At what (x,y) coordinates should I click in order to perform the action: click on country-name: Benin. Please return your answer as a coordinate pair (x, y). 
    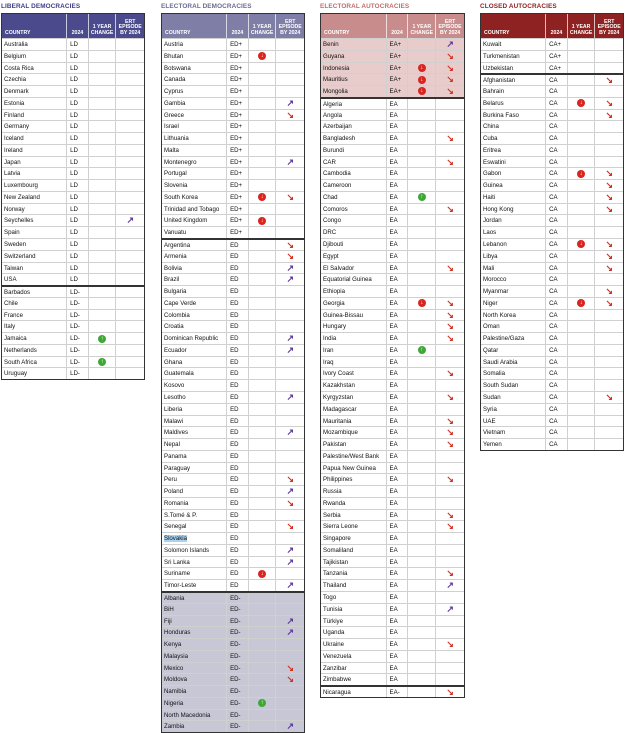
    Looking at the image, I should click on (331, 44).